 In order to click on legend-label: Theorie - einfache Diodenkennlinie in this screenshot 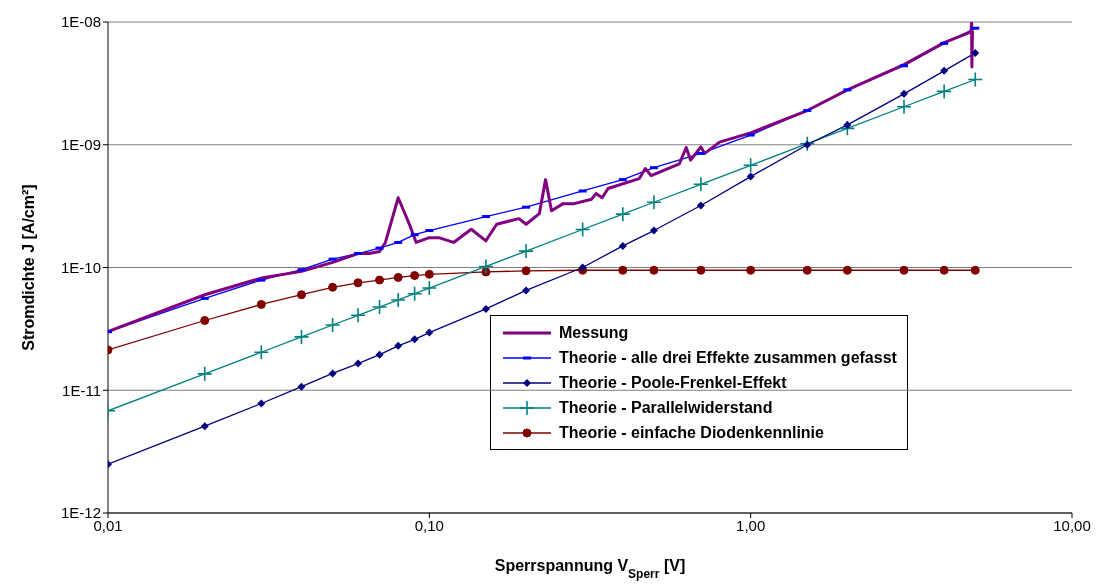, I will do `click(691, 432)`.